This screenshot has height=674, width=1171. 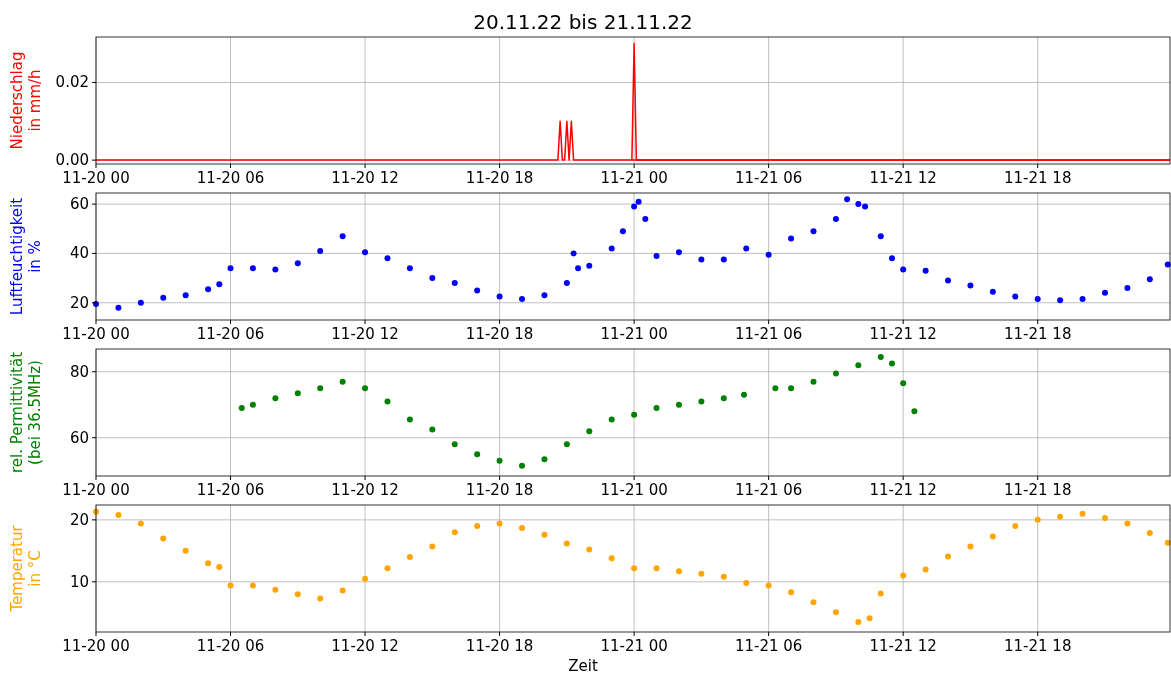 I want to click on y-tick-label: 0.02, so click(x=72, y=82).